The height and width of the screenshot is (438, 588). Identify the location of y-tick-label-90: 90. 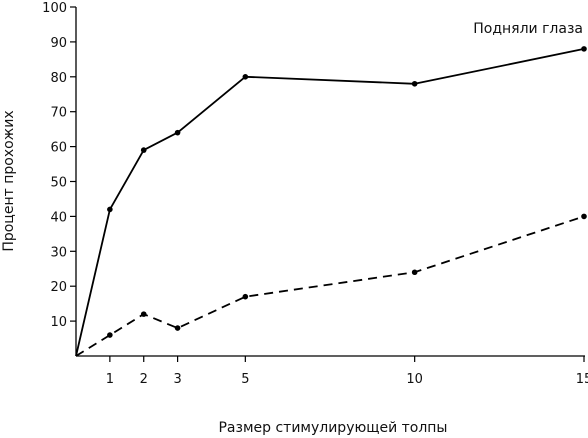
(58, 43).